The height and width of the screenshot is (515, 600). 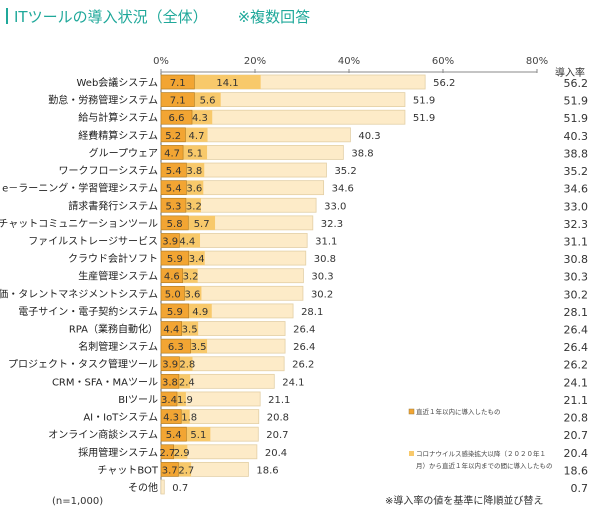 What do you see at coordinates (83, 364) in the screenshot?
I see `category-label: プロジェクト・タスク管理ツール` at bounding box center [83, 364].